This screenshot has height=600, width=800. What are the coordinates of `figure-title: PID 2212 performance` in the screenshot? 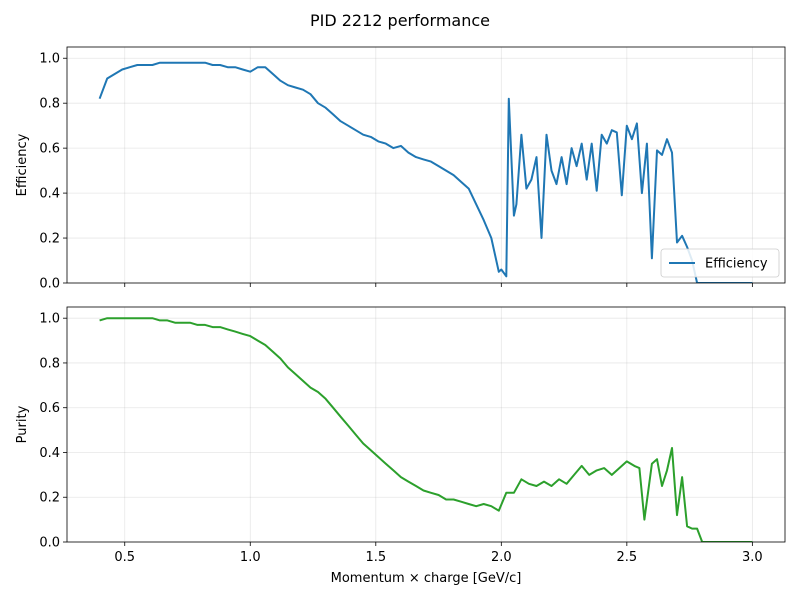 It's located at (400, 20).